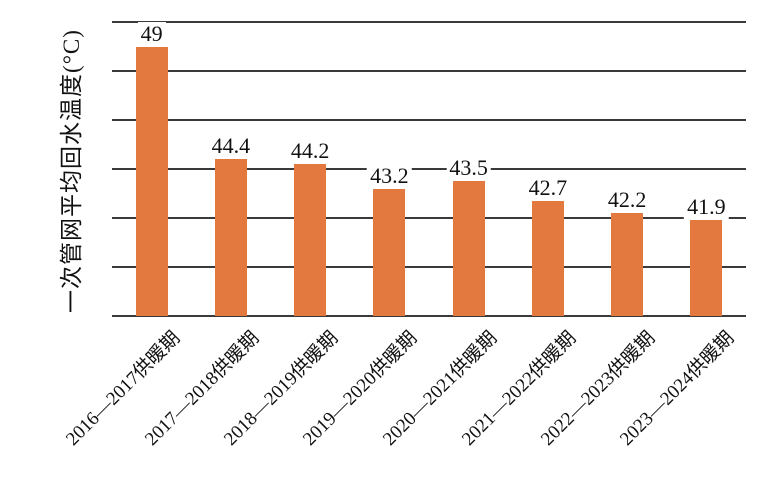  What do you see at coordinates (310, 151) in the screenshot?
I see `bar-value-label: 44.2` at bounding box center [310, 151].